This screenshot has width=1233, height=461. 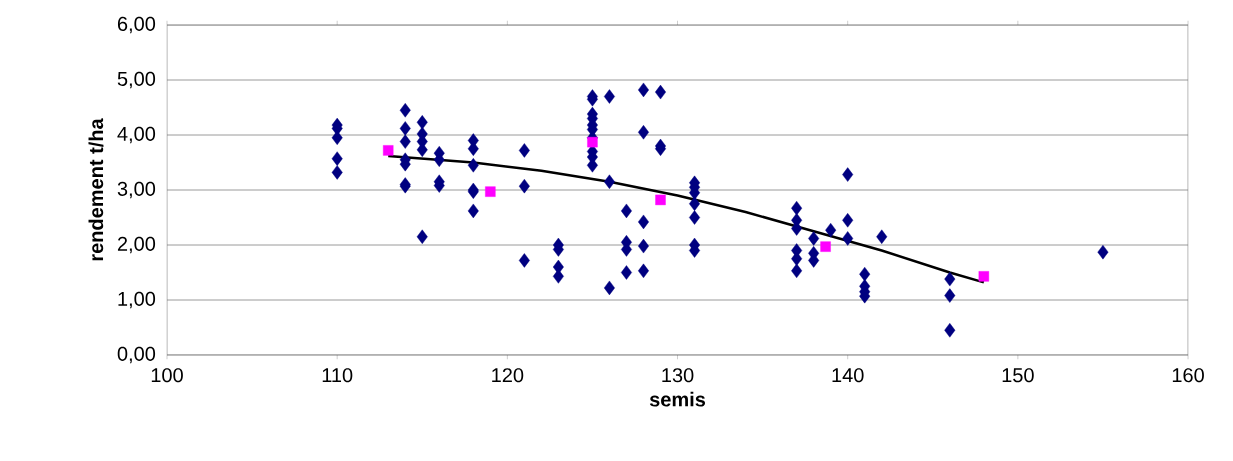 What do you see at coordinates (136, 135) in the screenshot?
I see `y-tick-label: 4,00` at bounding box center [136, 135].